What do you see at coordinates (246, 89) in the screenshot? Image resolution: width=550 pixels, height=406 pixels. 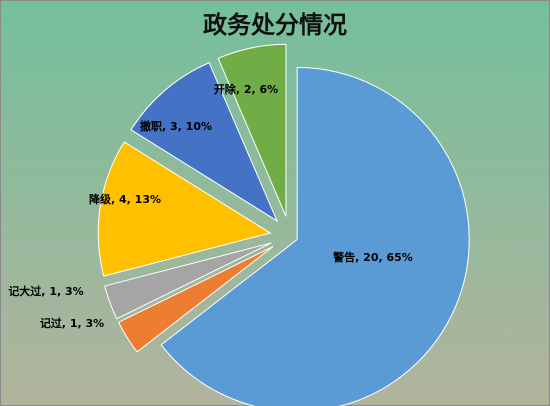 I see `data-label: 开除, 2, 6%` at bounding box center [246, 89].